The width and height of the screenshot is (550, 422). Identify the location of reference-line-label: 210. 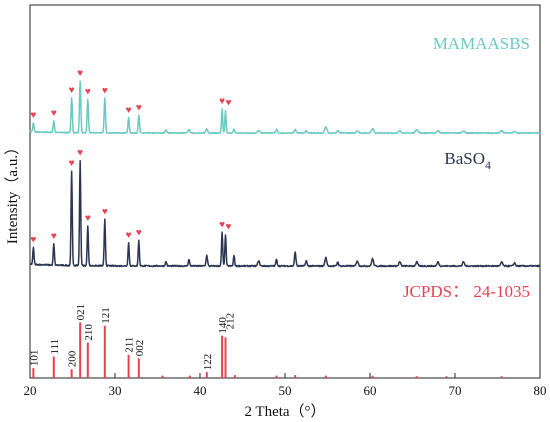
(89, 332).